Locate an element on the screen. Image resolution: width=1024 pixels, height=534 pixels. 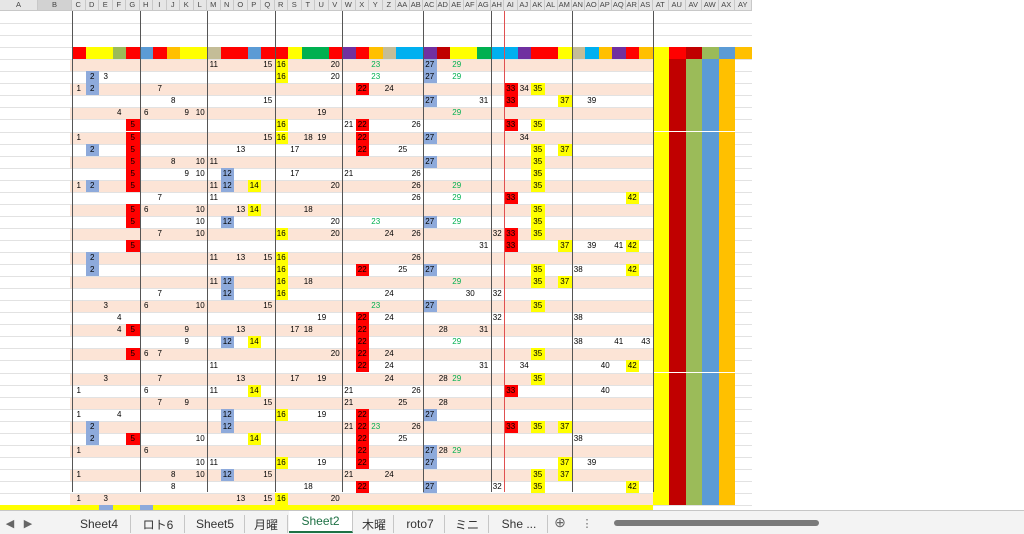
column-header: AG is located at coordinates (484, 5).